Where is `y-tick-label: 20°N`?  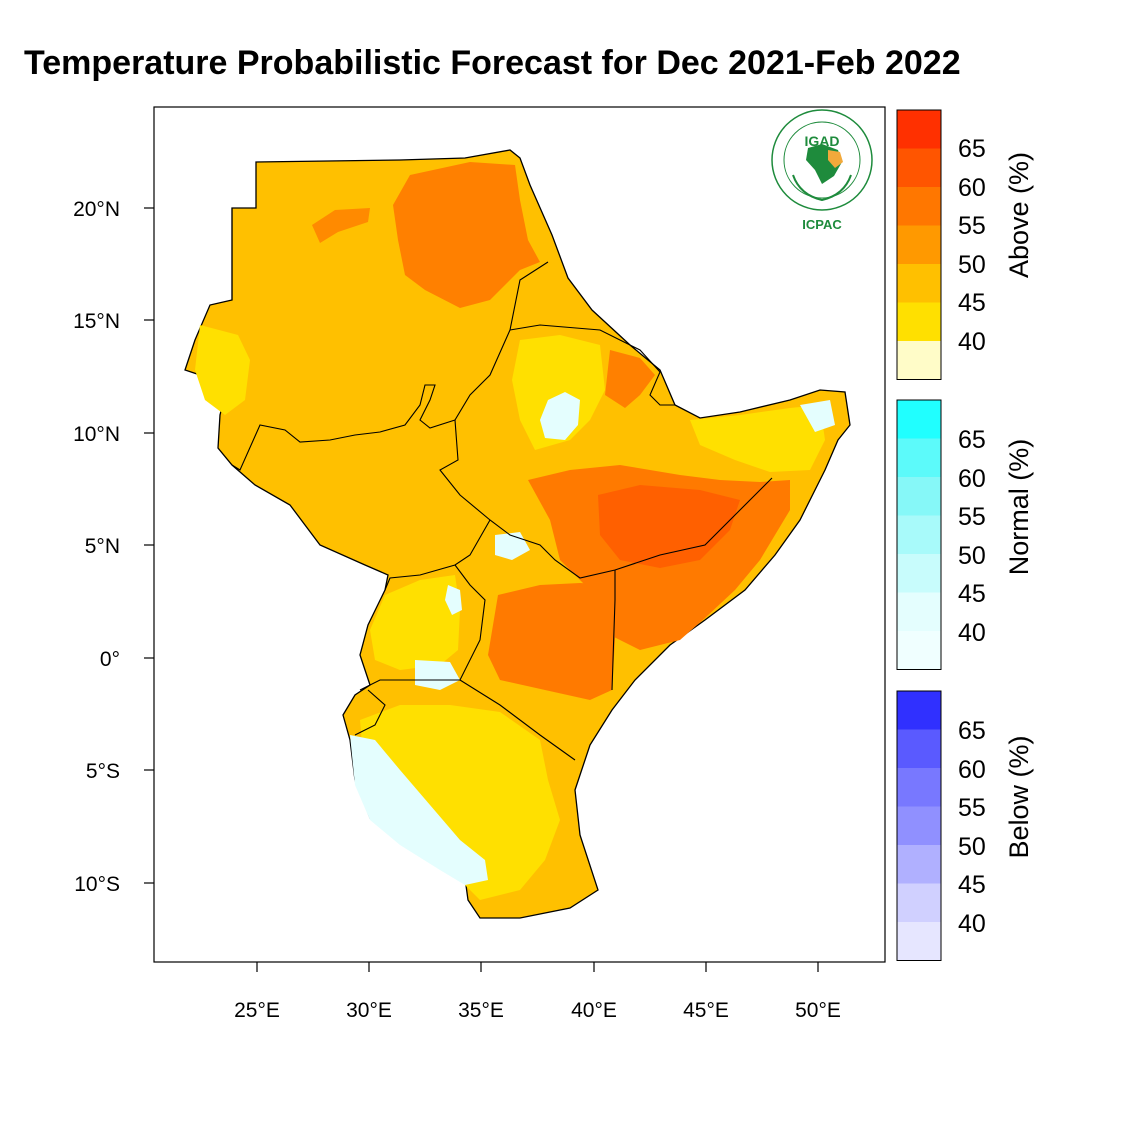
y-tick-label: 20°N is located at coordinates (96, 209).